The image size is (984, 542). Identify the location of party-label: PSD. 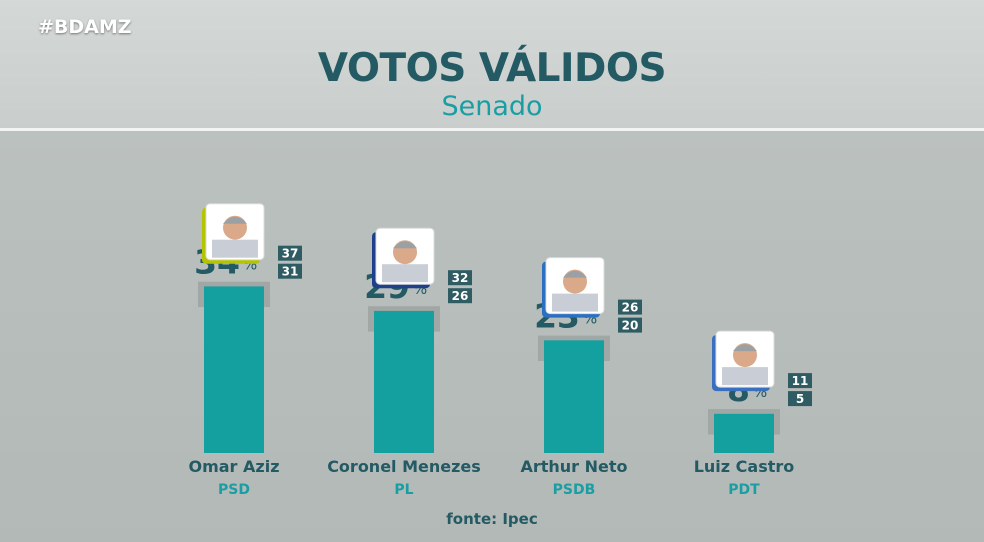
(234, 490).